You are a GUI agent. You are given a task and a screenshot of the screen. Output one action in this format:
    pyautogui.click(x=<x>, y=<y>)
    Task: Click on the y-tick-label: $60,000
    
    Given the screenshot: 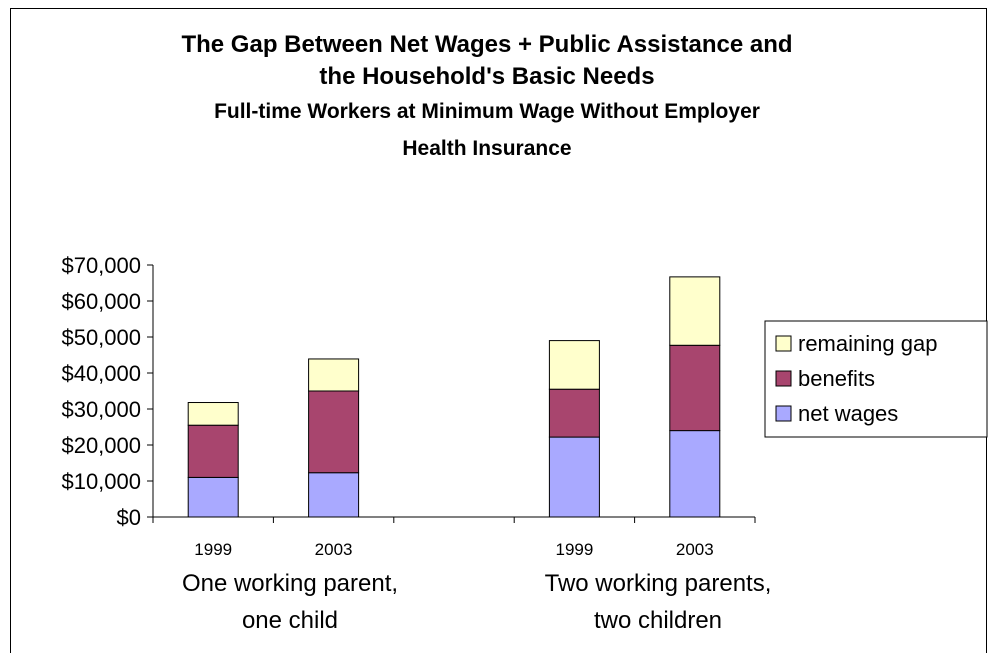 What is the action you would take?
    pyautogui.click(x=101, y=301)
    